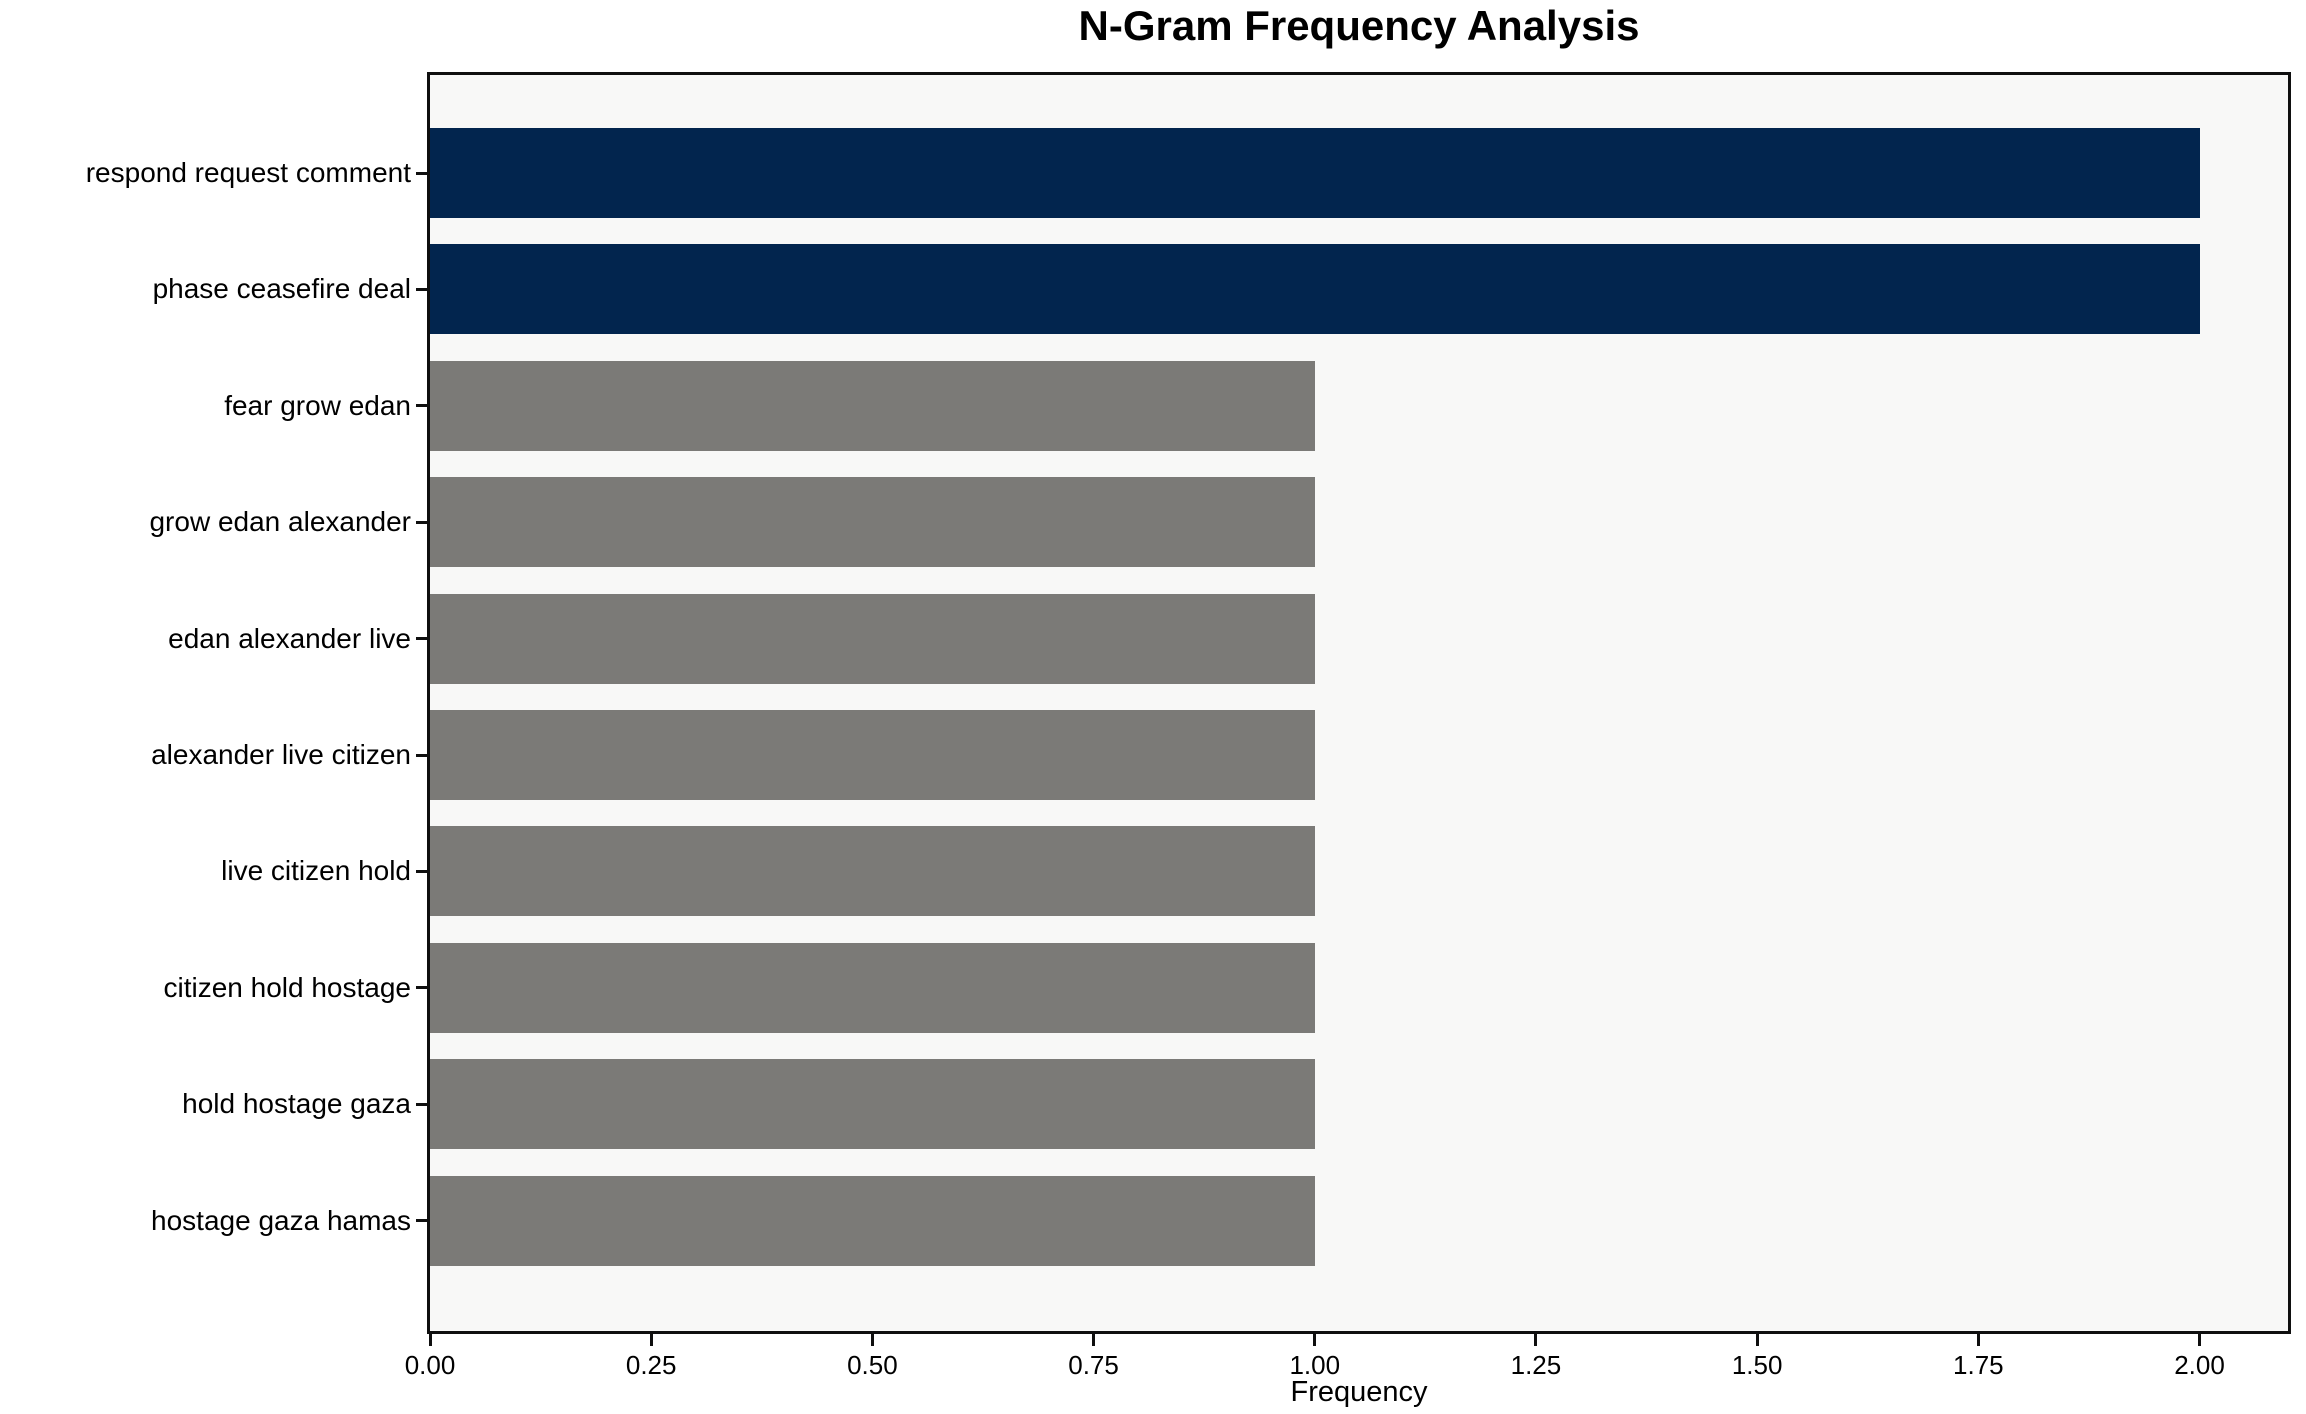 The width and height of the screenshot is (2306, 1414). What do you see at coordinates (2199, 1365) in the screenshot?
I see `x-tick-label-2.00: 2.00` at bounding box center [2199, 1365].